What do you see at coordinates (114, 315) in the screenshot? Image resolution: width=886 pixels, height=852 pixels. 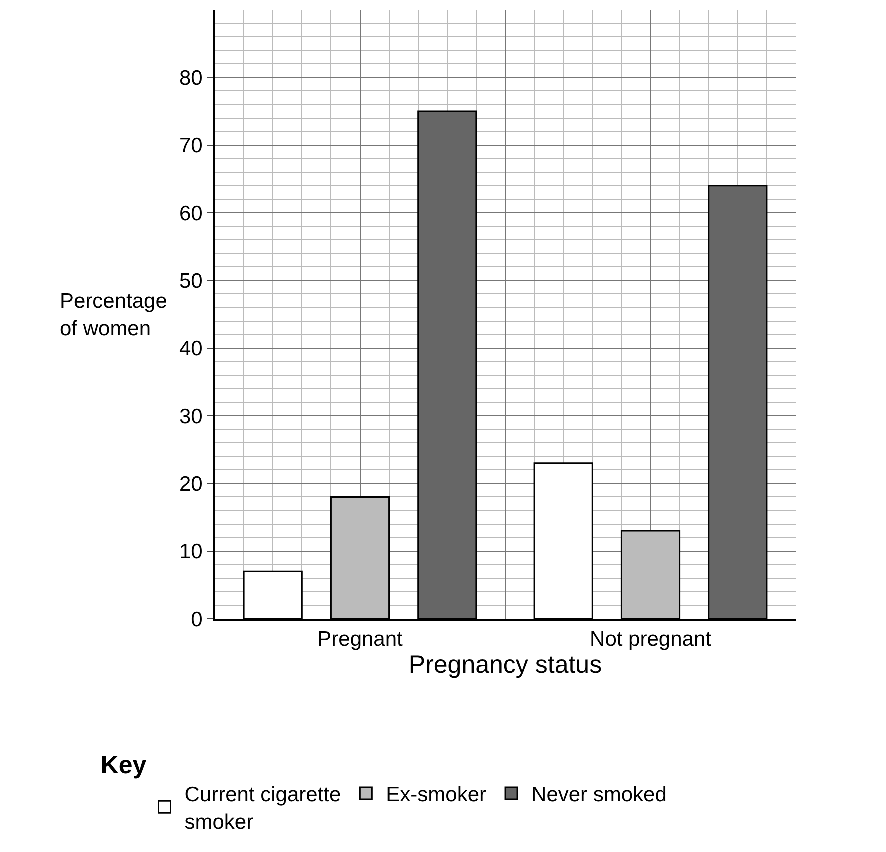 I see `y-axis-title: Percentage of women` at bounding box center [114, 315].